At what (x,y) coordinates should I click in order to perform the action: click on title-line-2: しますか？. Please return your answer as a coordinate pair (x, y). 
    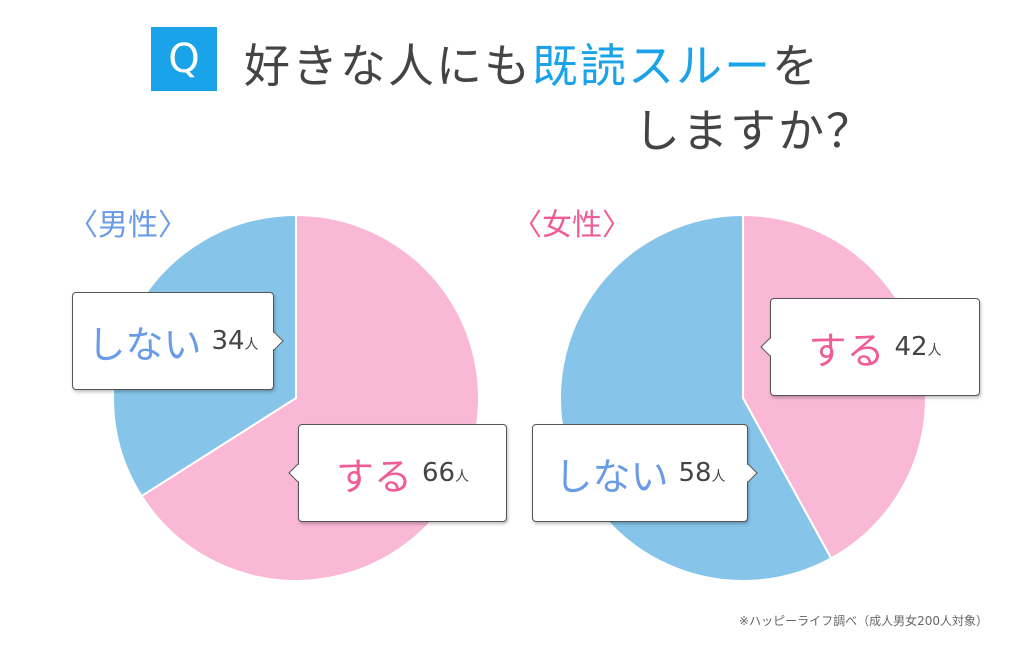
    Looking at the image, I should click on (754, 131).